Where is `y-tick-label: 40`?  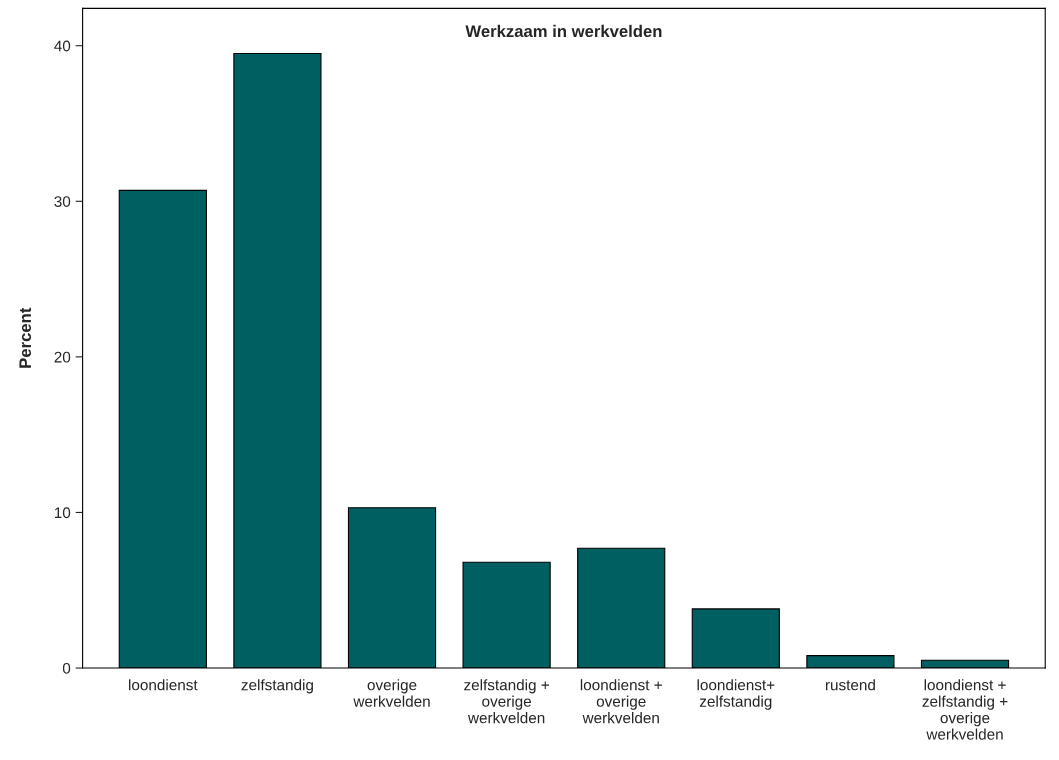
y-tick-label: 40 is located at coordinates (62, 46).